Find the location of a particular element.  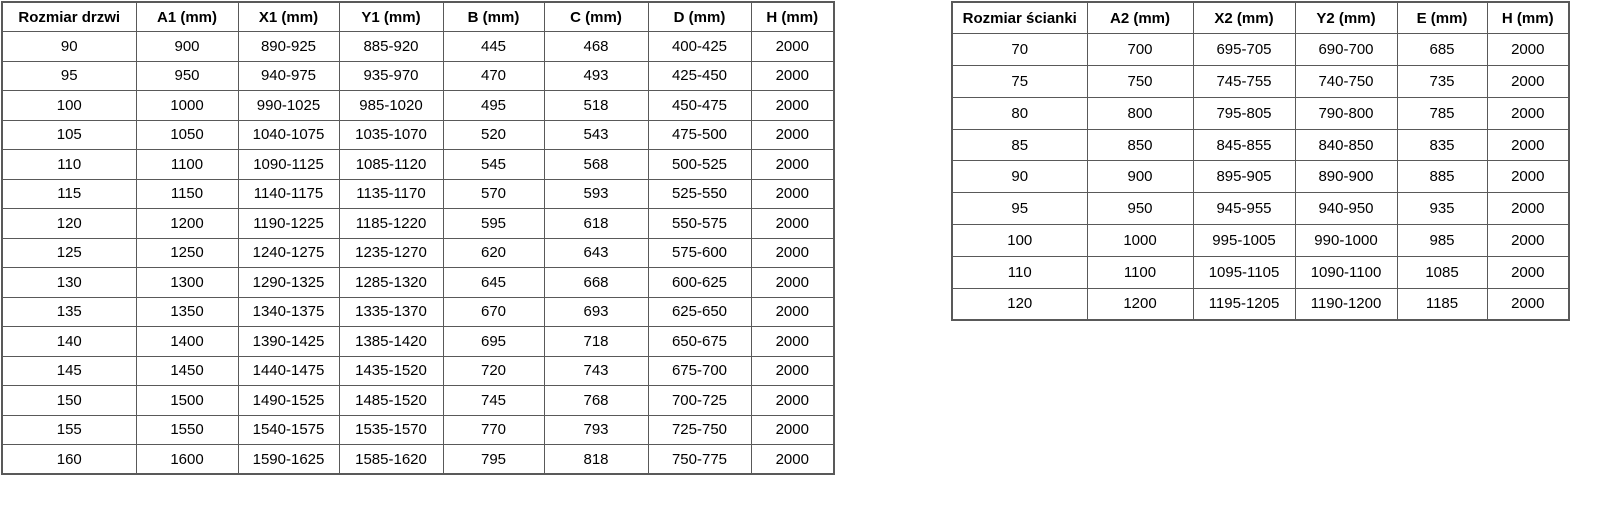

table-row: 85 850 845-855 840-850 835 2000 is located at coordinates (1260, 145).